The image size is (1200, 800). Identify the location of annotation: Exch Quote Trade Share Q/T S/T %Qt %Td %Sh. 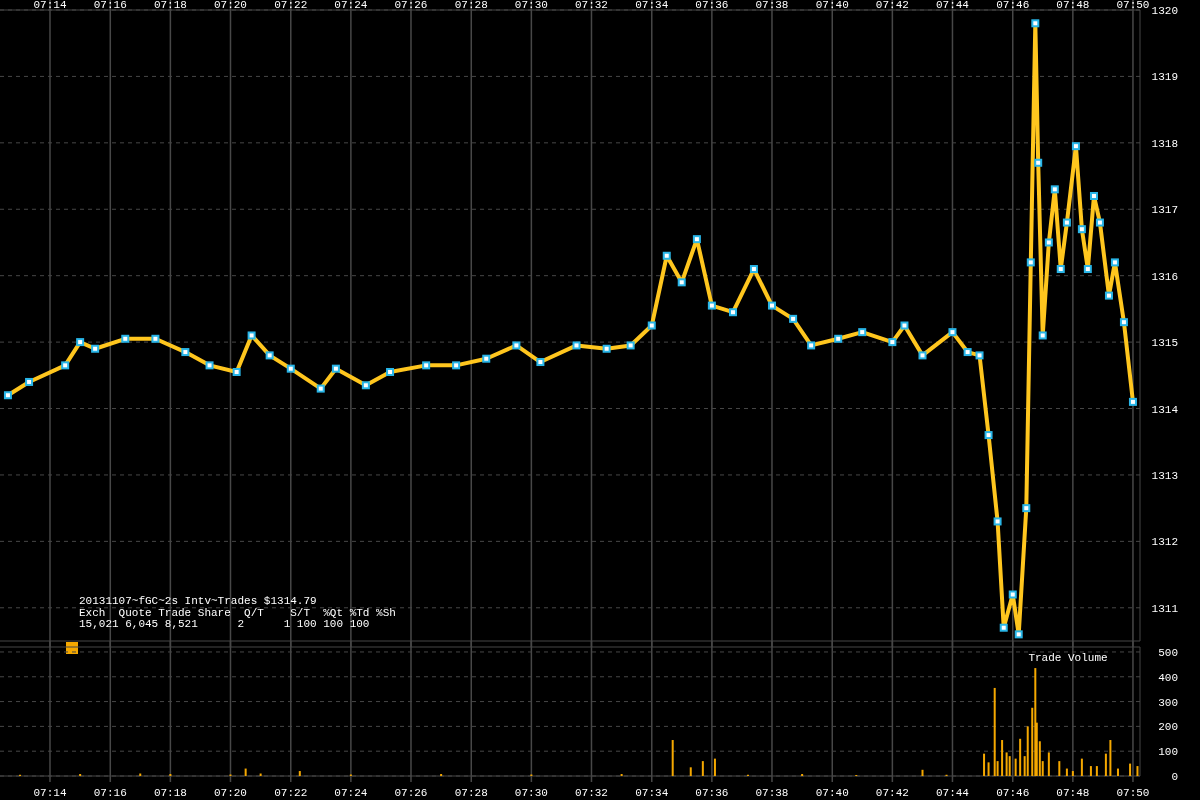
(237, 612).